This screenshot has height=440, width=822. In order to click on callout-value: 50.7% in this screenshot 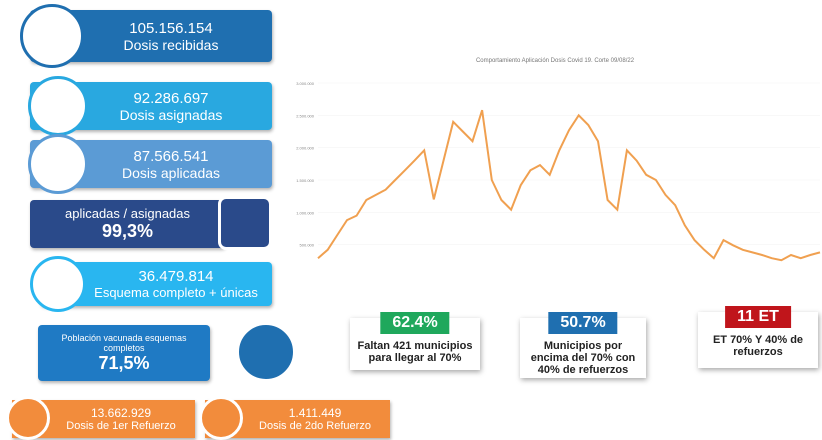, I will do `click(583, 323)`.